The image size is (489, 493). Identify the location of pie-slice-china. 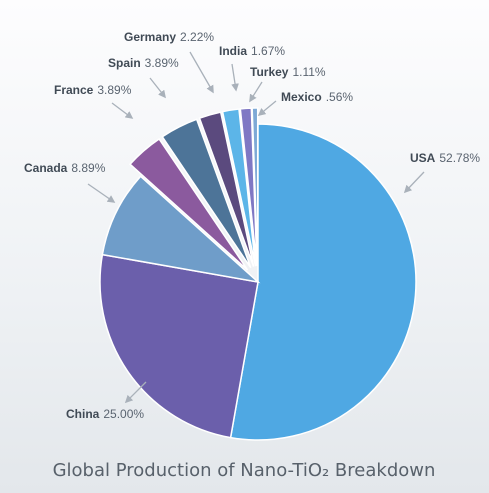
(179, 346).